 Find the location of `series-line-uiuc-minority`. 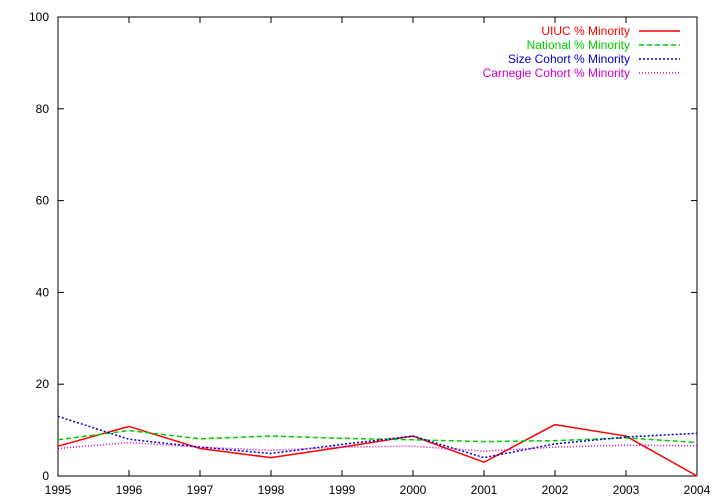

series-line-uiuc-minority is located at coordinates (377, 450).